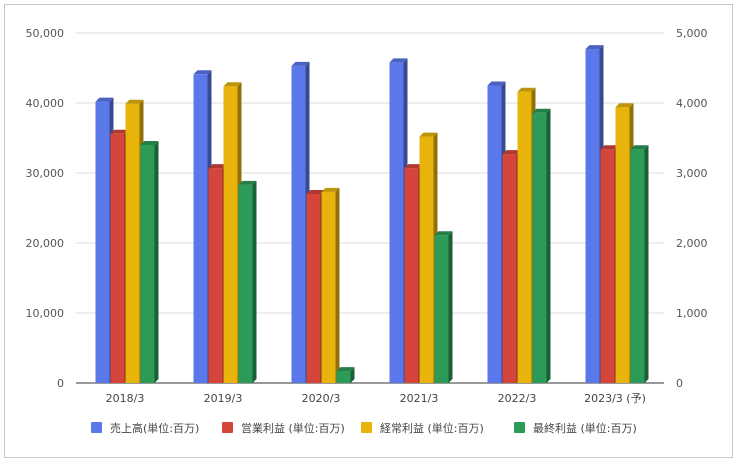 Image resolution: width=739 pixels, height=464 pixels. I want to click on x-tick-label: 2020/3, so click(321, 398).